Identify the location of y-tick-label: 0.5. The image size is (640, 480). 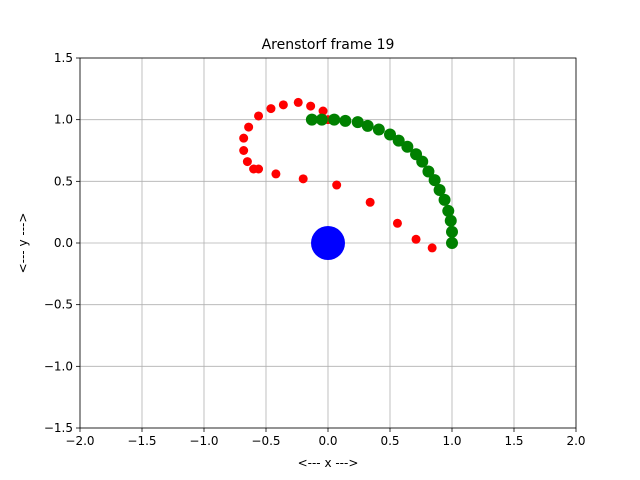
(63, 181).